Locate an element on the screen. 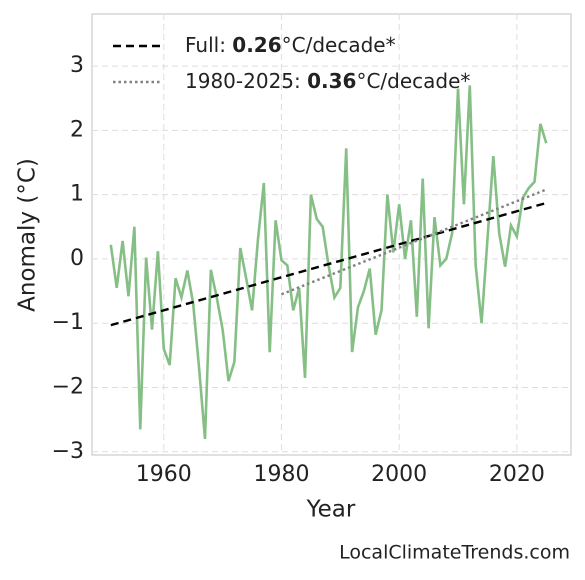 The width and height of the screenshot is (585, 580). y-tick-label: 1 is located at coordinates (77, 194).